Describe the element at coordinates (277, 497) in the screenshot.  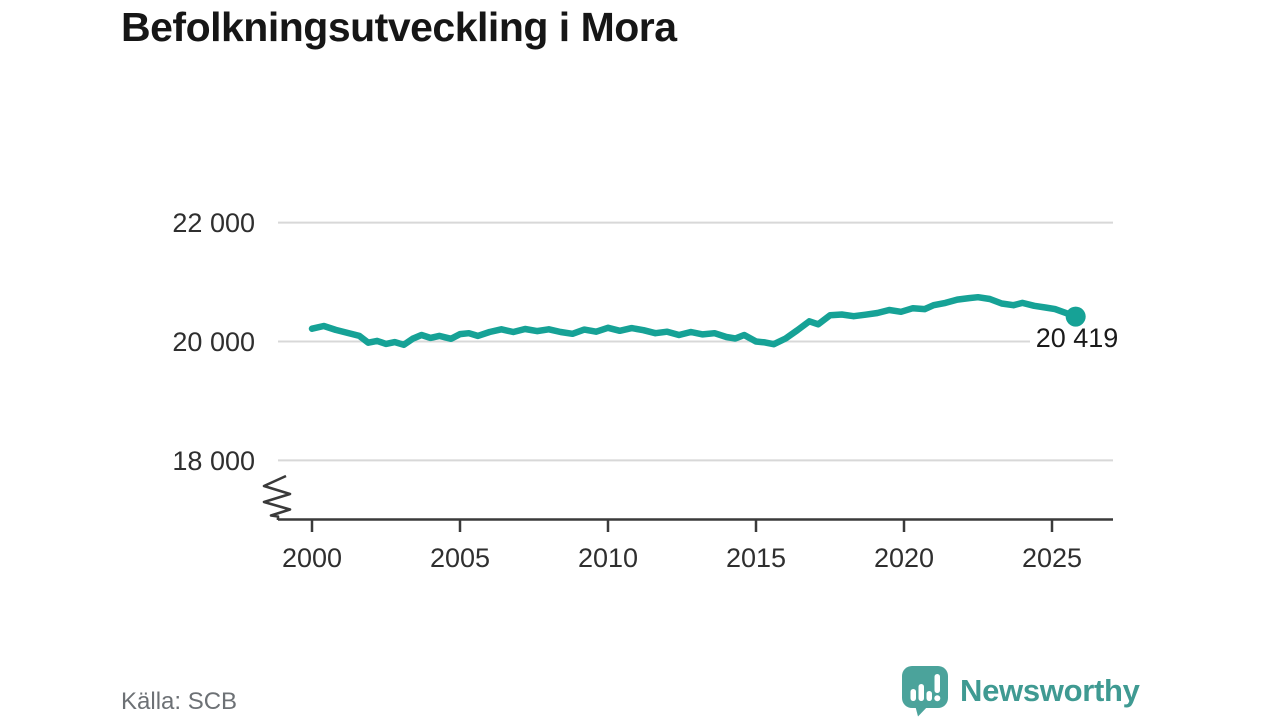
I see `y-axis-break-icon` at that location.